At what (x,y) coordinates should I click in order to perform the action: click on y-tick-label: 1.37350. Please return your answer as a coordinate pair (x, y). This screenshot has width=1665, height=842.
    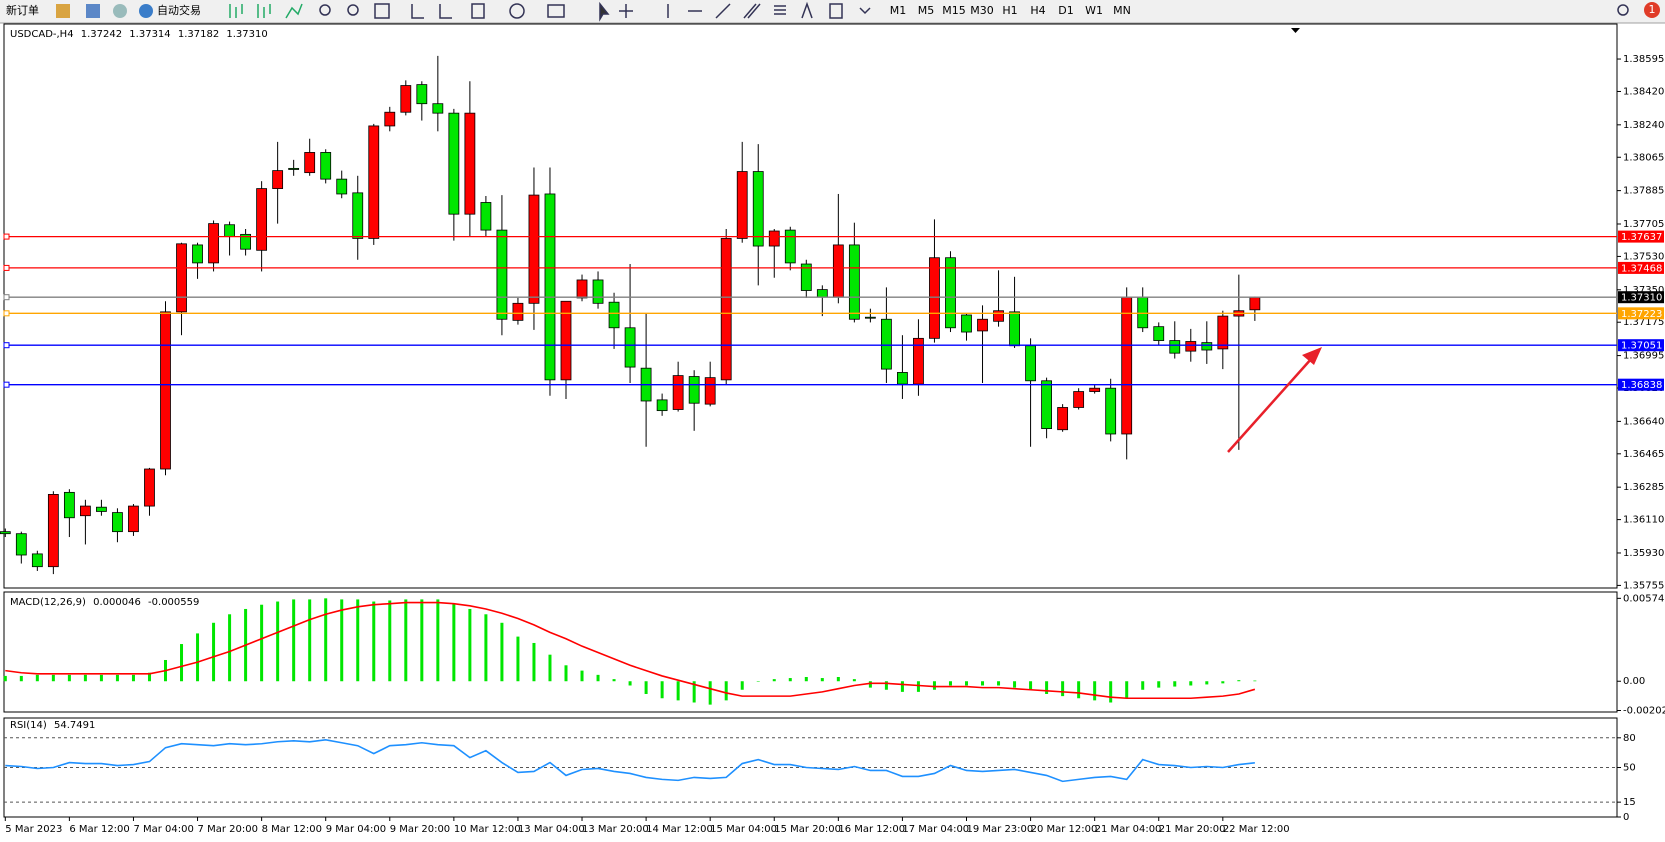
    Looking at the image, I should click on (1643, 290).